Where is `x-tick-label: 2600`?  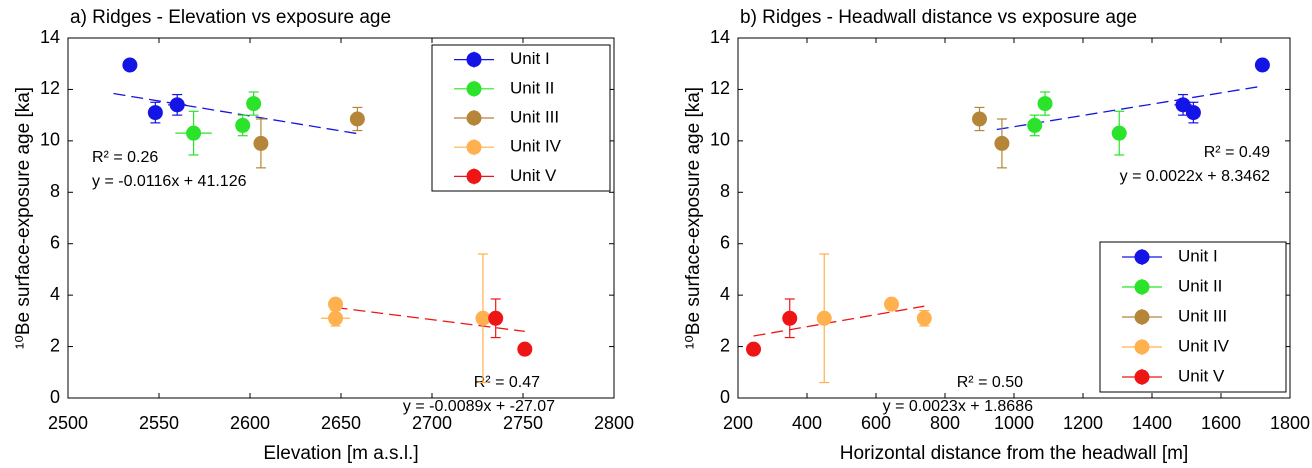 x-tick-label: 2600 is located at coordinates (250, 423).